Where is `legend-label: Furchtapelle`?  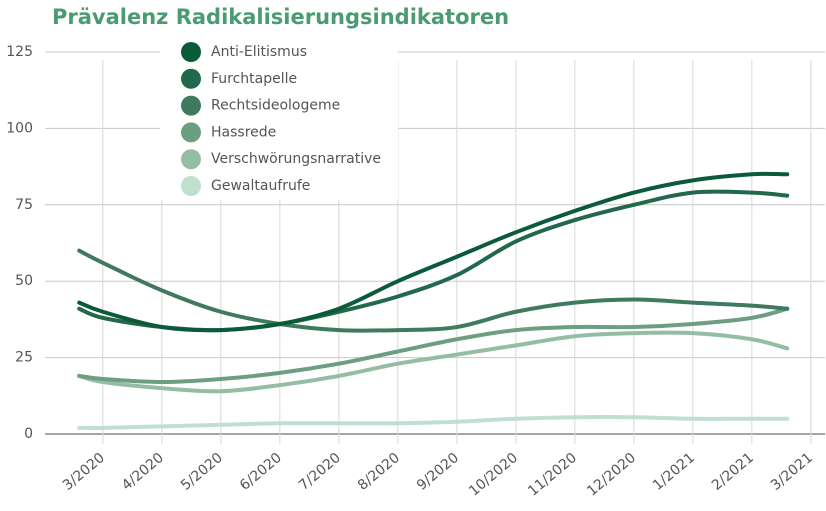 legend-label: Furchtapelle is located at coordinates (254, 79).